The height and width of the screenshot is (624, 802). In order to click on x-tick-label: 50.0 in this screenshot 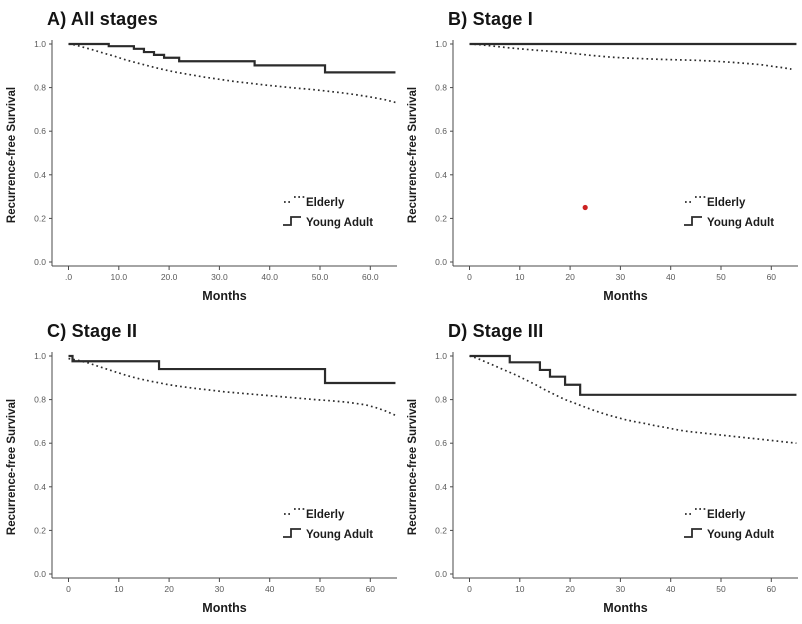, I will do `click(320, 277)`.